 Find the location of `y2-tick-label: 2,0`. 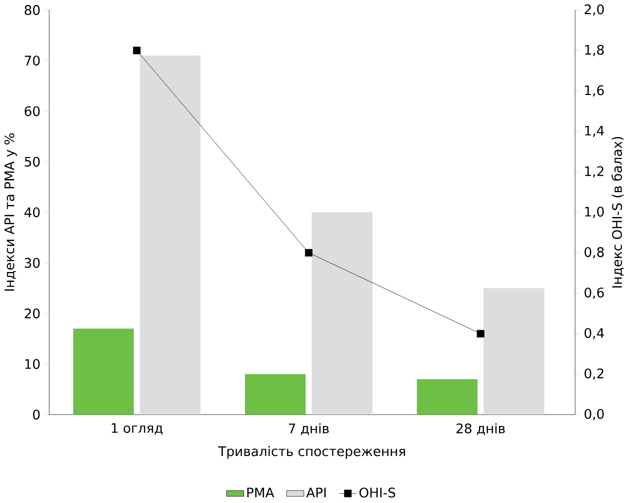

y2-tick-label: 2,0 is located at coordinates (594, 10).